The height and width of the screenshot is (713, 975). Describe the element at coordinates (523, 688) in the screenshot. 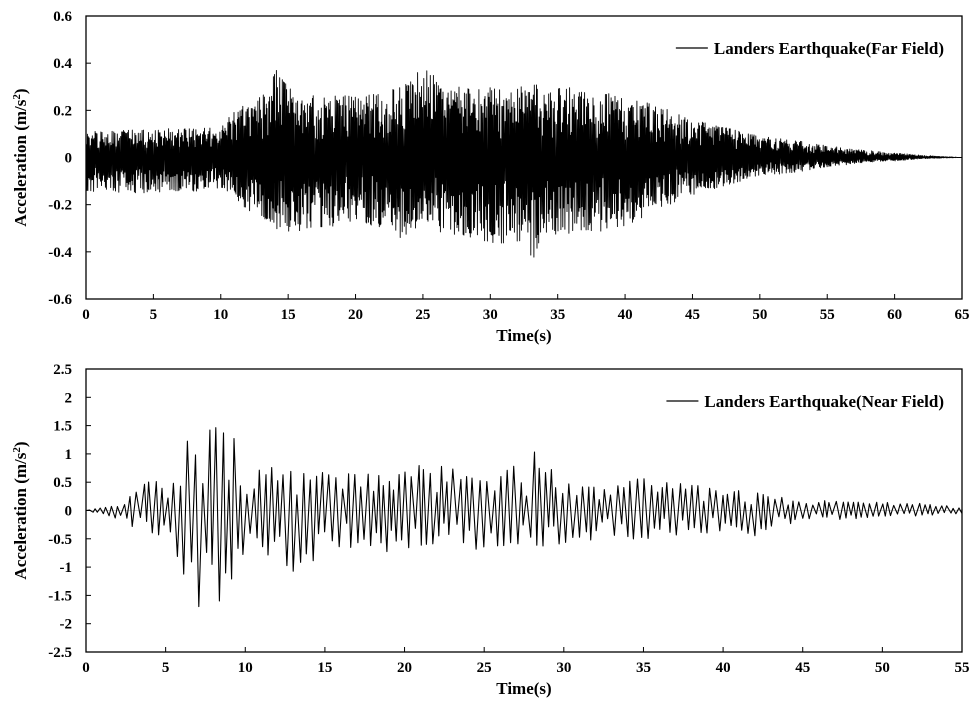

I see `near-field-x-axis-title: Time(s)` at that location.